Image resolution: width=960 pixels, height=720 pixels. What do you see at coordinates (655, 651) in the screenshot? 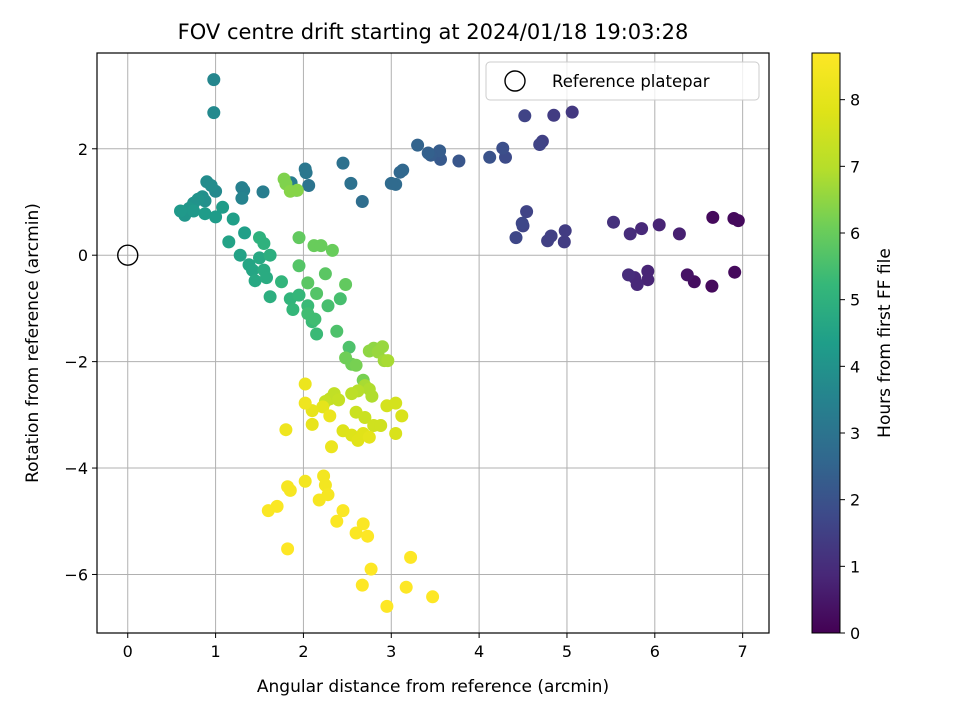
I see `x-tick-label: 6` at bounding box center [655, 651].